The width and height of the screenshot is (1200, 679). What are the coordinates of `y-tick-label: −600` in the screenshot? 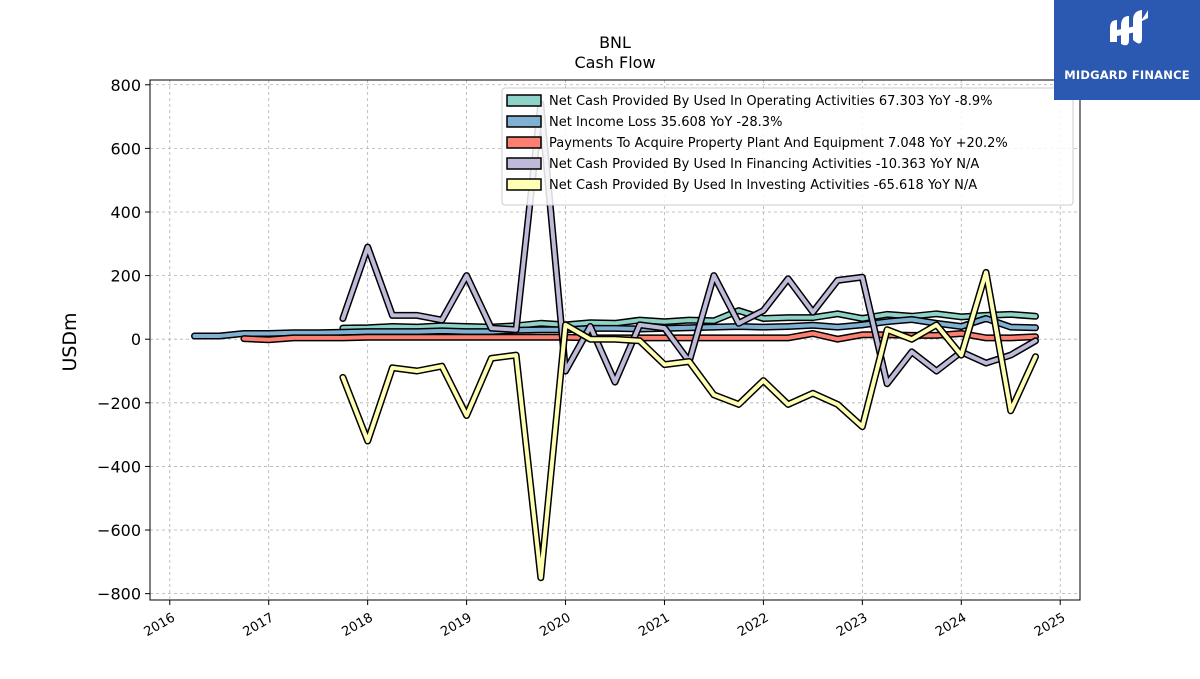 It's located at (119, 530).